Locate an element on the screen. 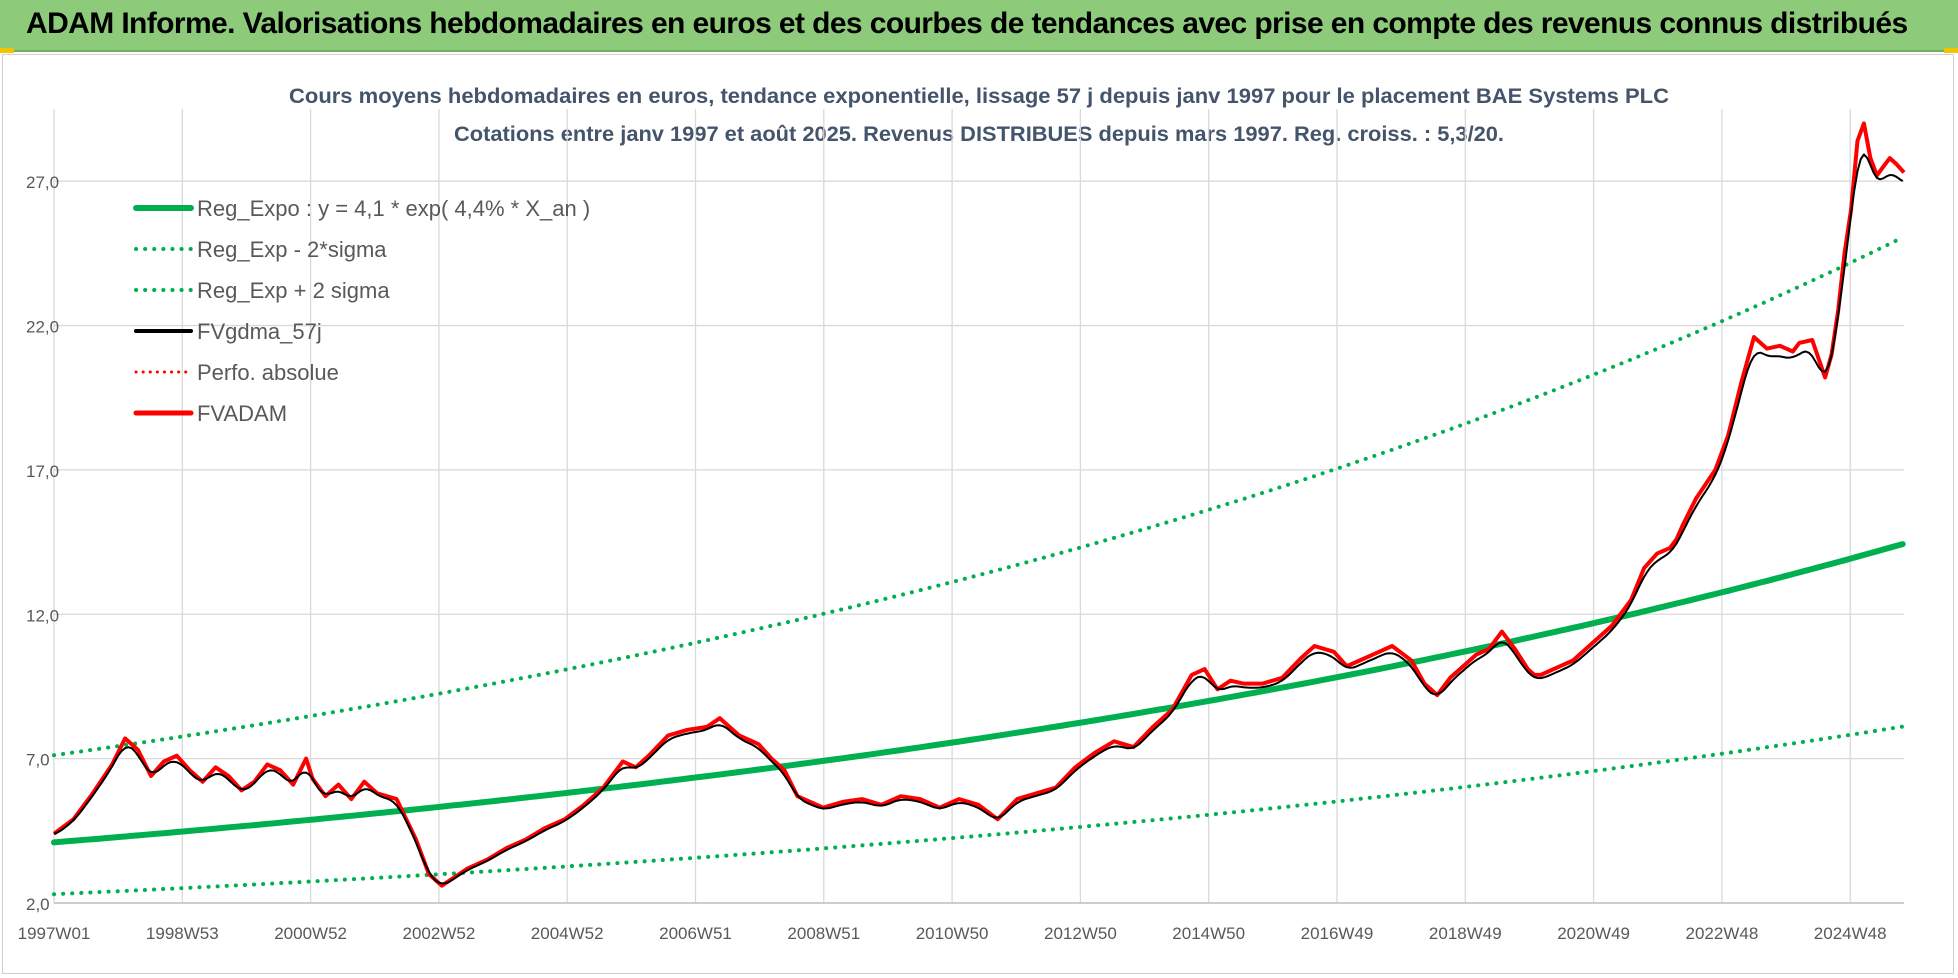 The height and width of the screenshot is (978, 1958). legend-label: Perfo. absolue is located at coordinates (268, 372).